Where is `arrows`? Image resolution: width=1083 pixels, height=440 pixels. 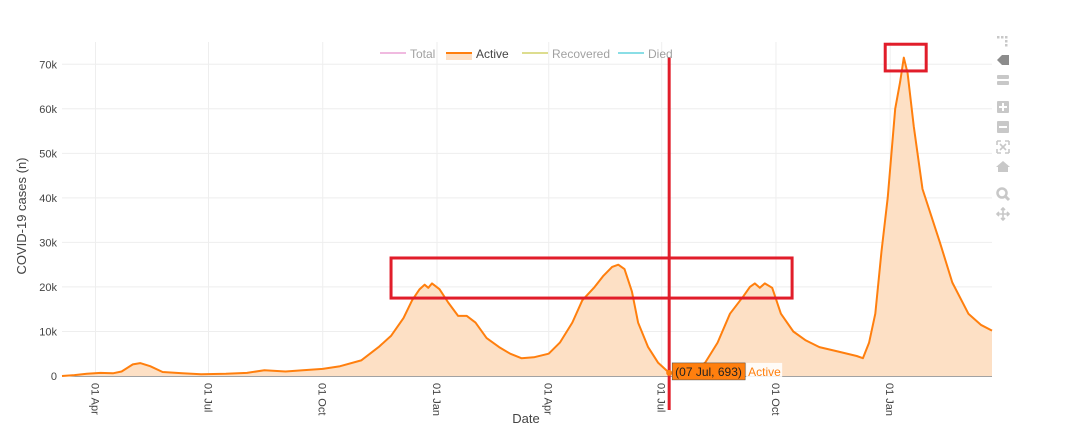
arrows is located at coordinates (1003, 147).